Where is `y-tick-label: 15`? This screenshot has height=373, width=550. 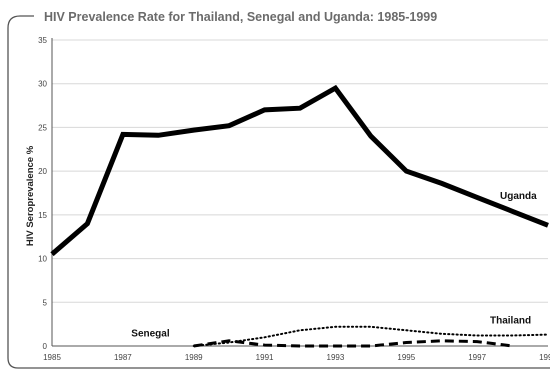
y-tick-label: 15 is located at coordinates (42, 215).